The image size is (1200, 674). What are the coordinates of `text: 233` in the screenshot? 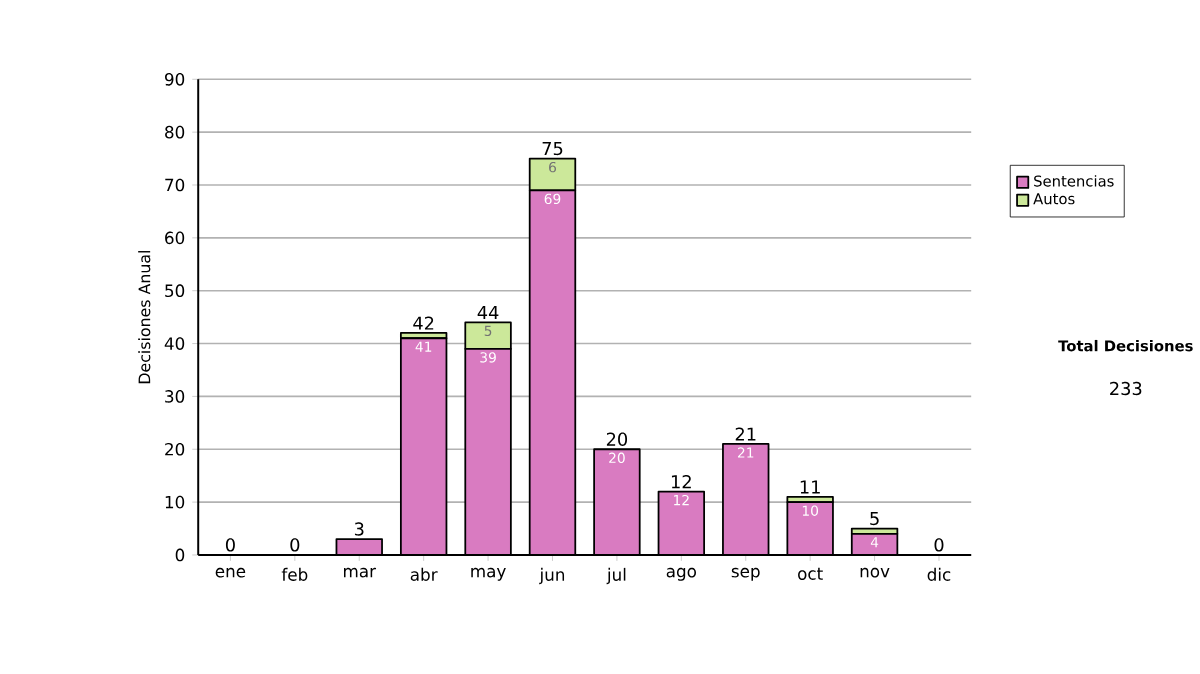 It's located at (1126, 388).